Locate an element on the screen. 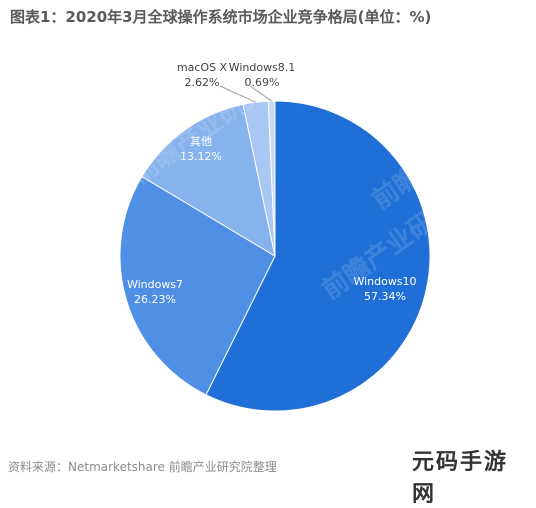 This screenshot has height=508, width=536. slice-label-macos-x: macOS X is located at coordinates (202, 67).